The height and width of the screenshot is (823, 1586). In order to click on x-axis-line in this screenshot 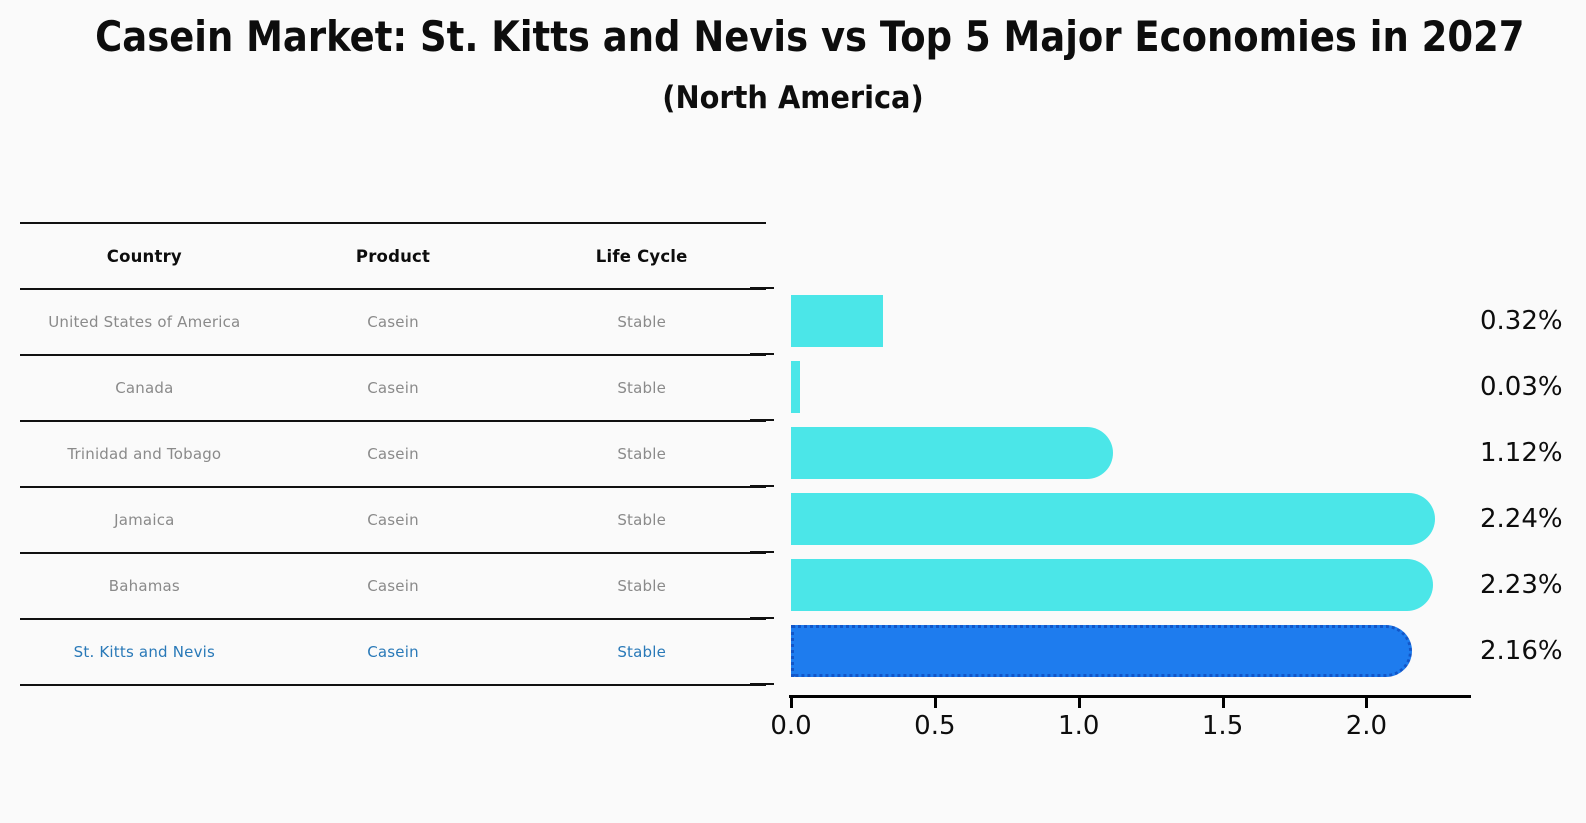, I will do `click(1130, 696)`.